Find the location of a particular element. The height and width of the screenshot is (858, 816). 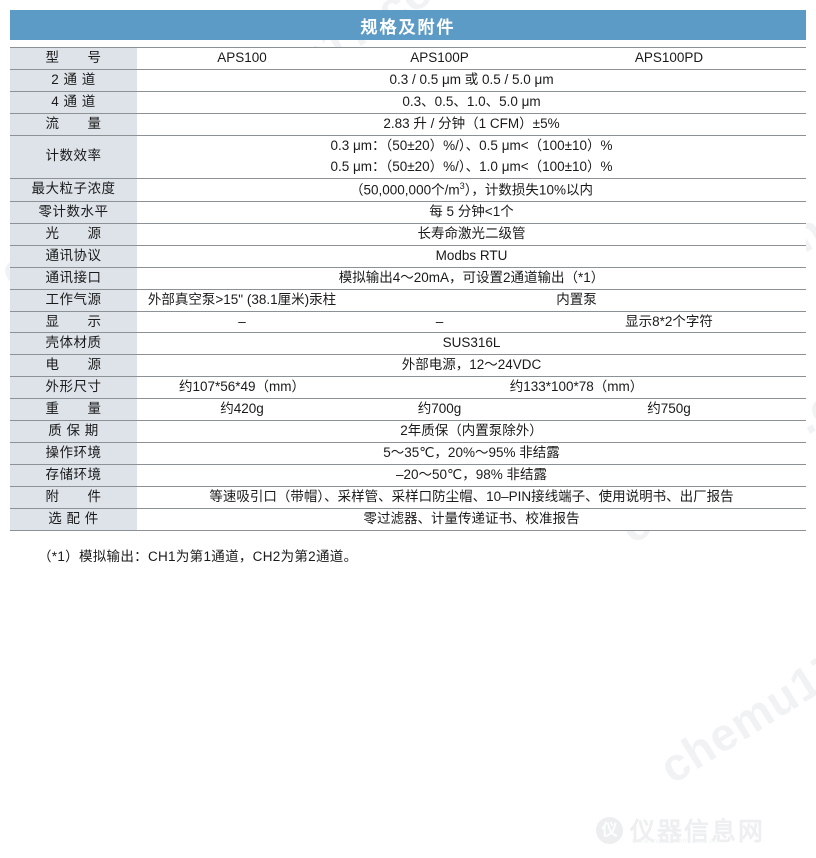

table-row: 通讯接口 模拟输出4～20mA，可设置2通道输出（*1） is located at coordinates (408, 278).